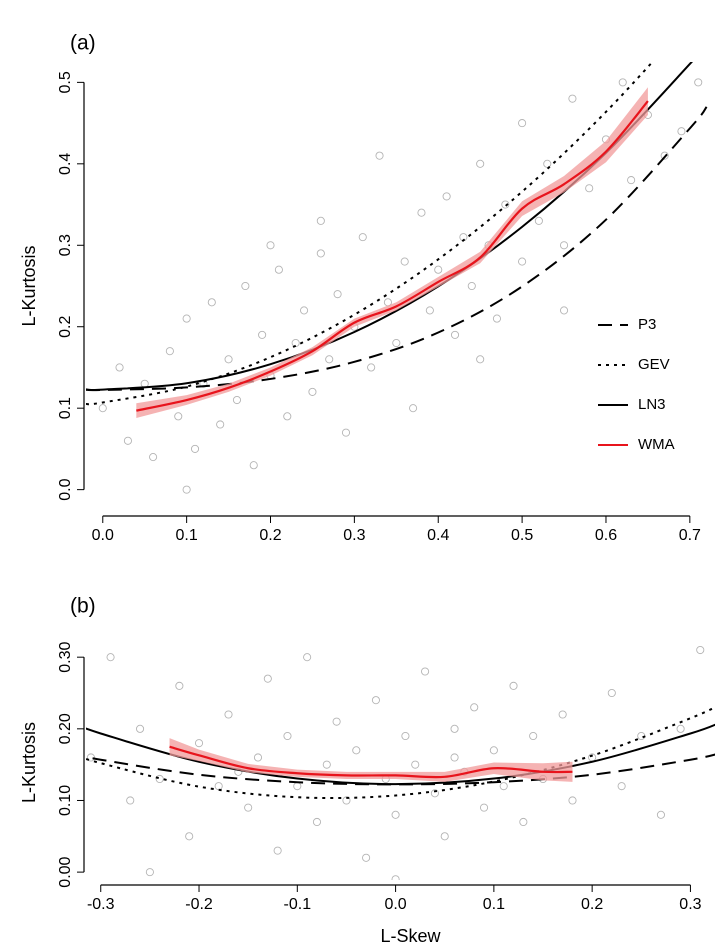 This screenshot has height=951, width=715. I want to click on x-tick-label: -0.1, so click(298, 904).